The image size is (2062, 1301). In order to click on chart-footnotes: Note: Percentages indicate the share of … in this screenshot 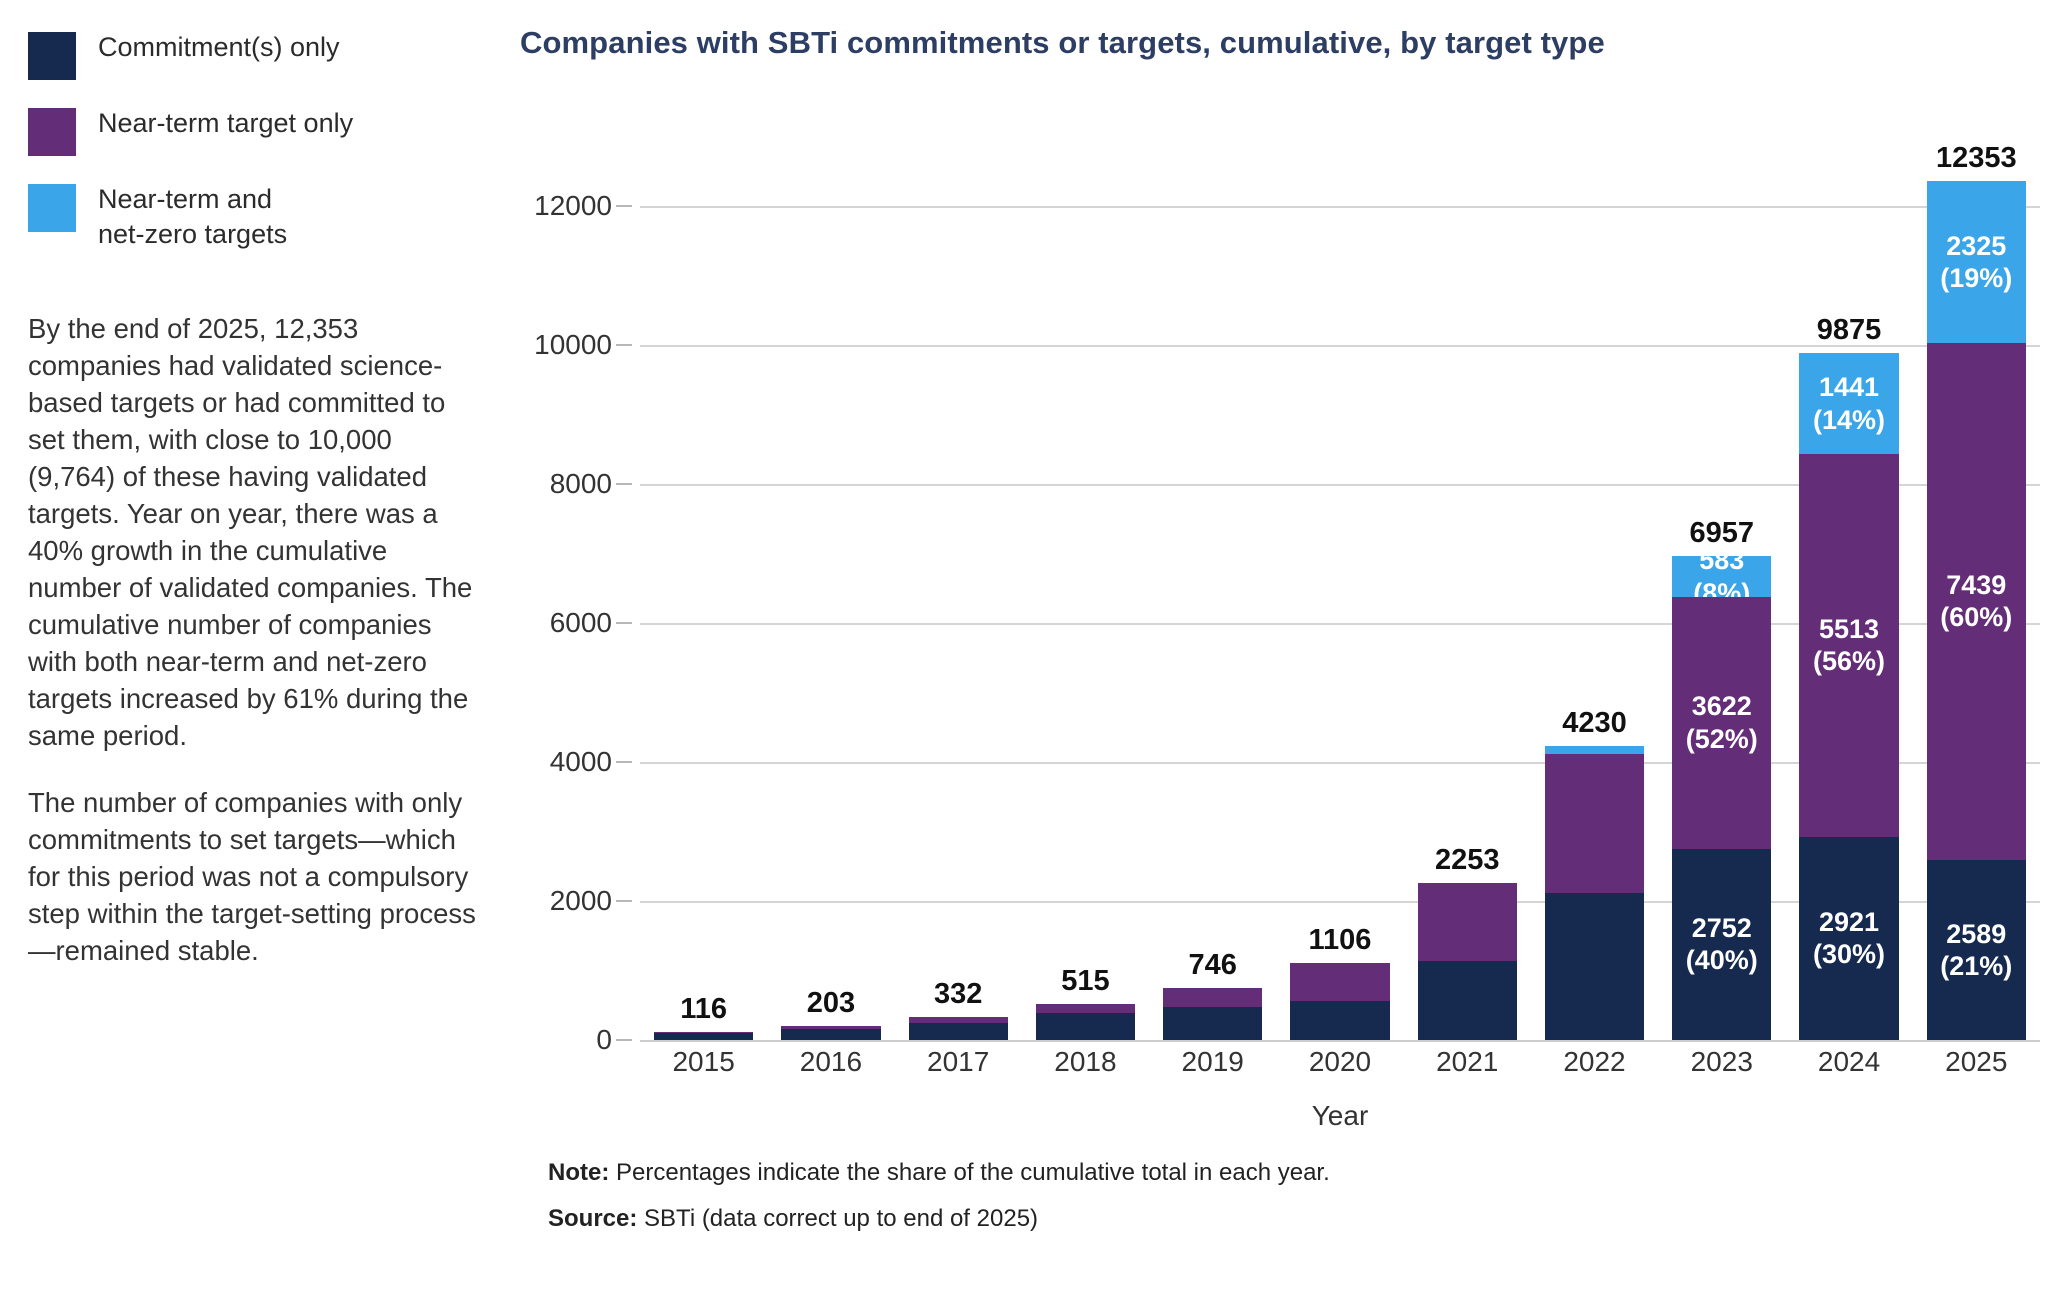, I will do `click(1098, 1201)`.